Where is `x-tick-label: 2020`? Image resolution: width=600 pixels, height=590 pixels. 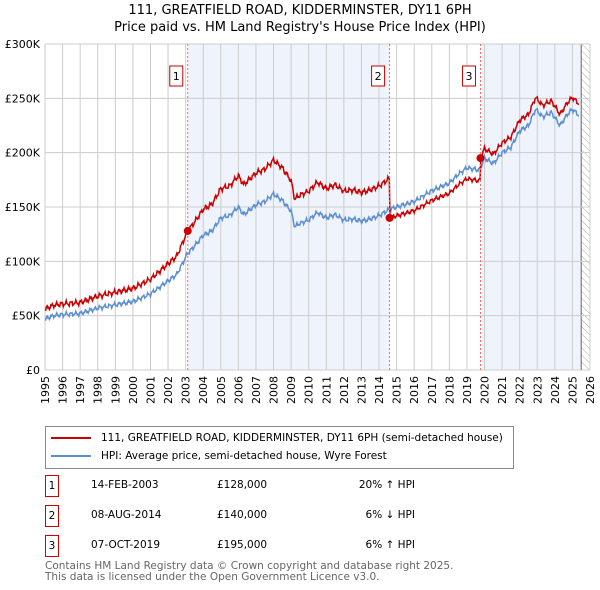 x-tick-label: 2020 is located at coordinates (485, 390).